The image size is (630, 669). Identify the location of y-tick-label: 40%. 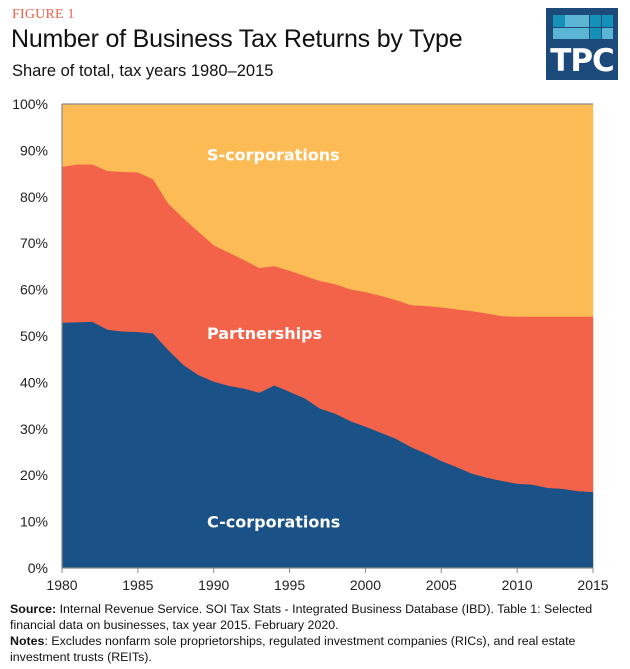
(34, 382).